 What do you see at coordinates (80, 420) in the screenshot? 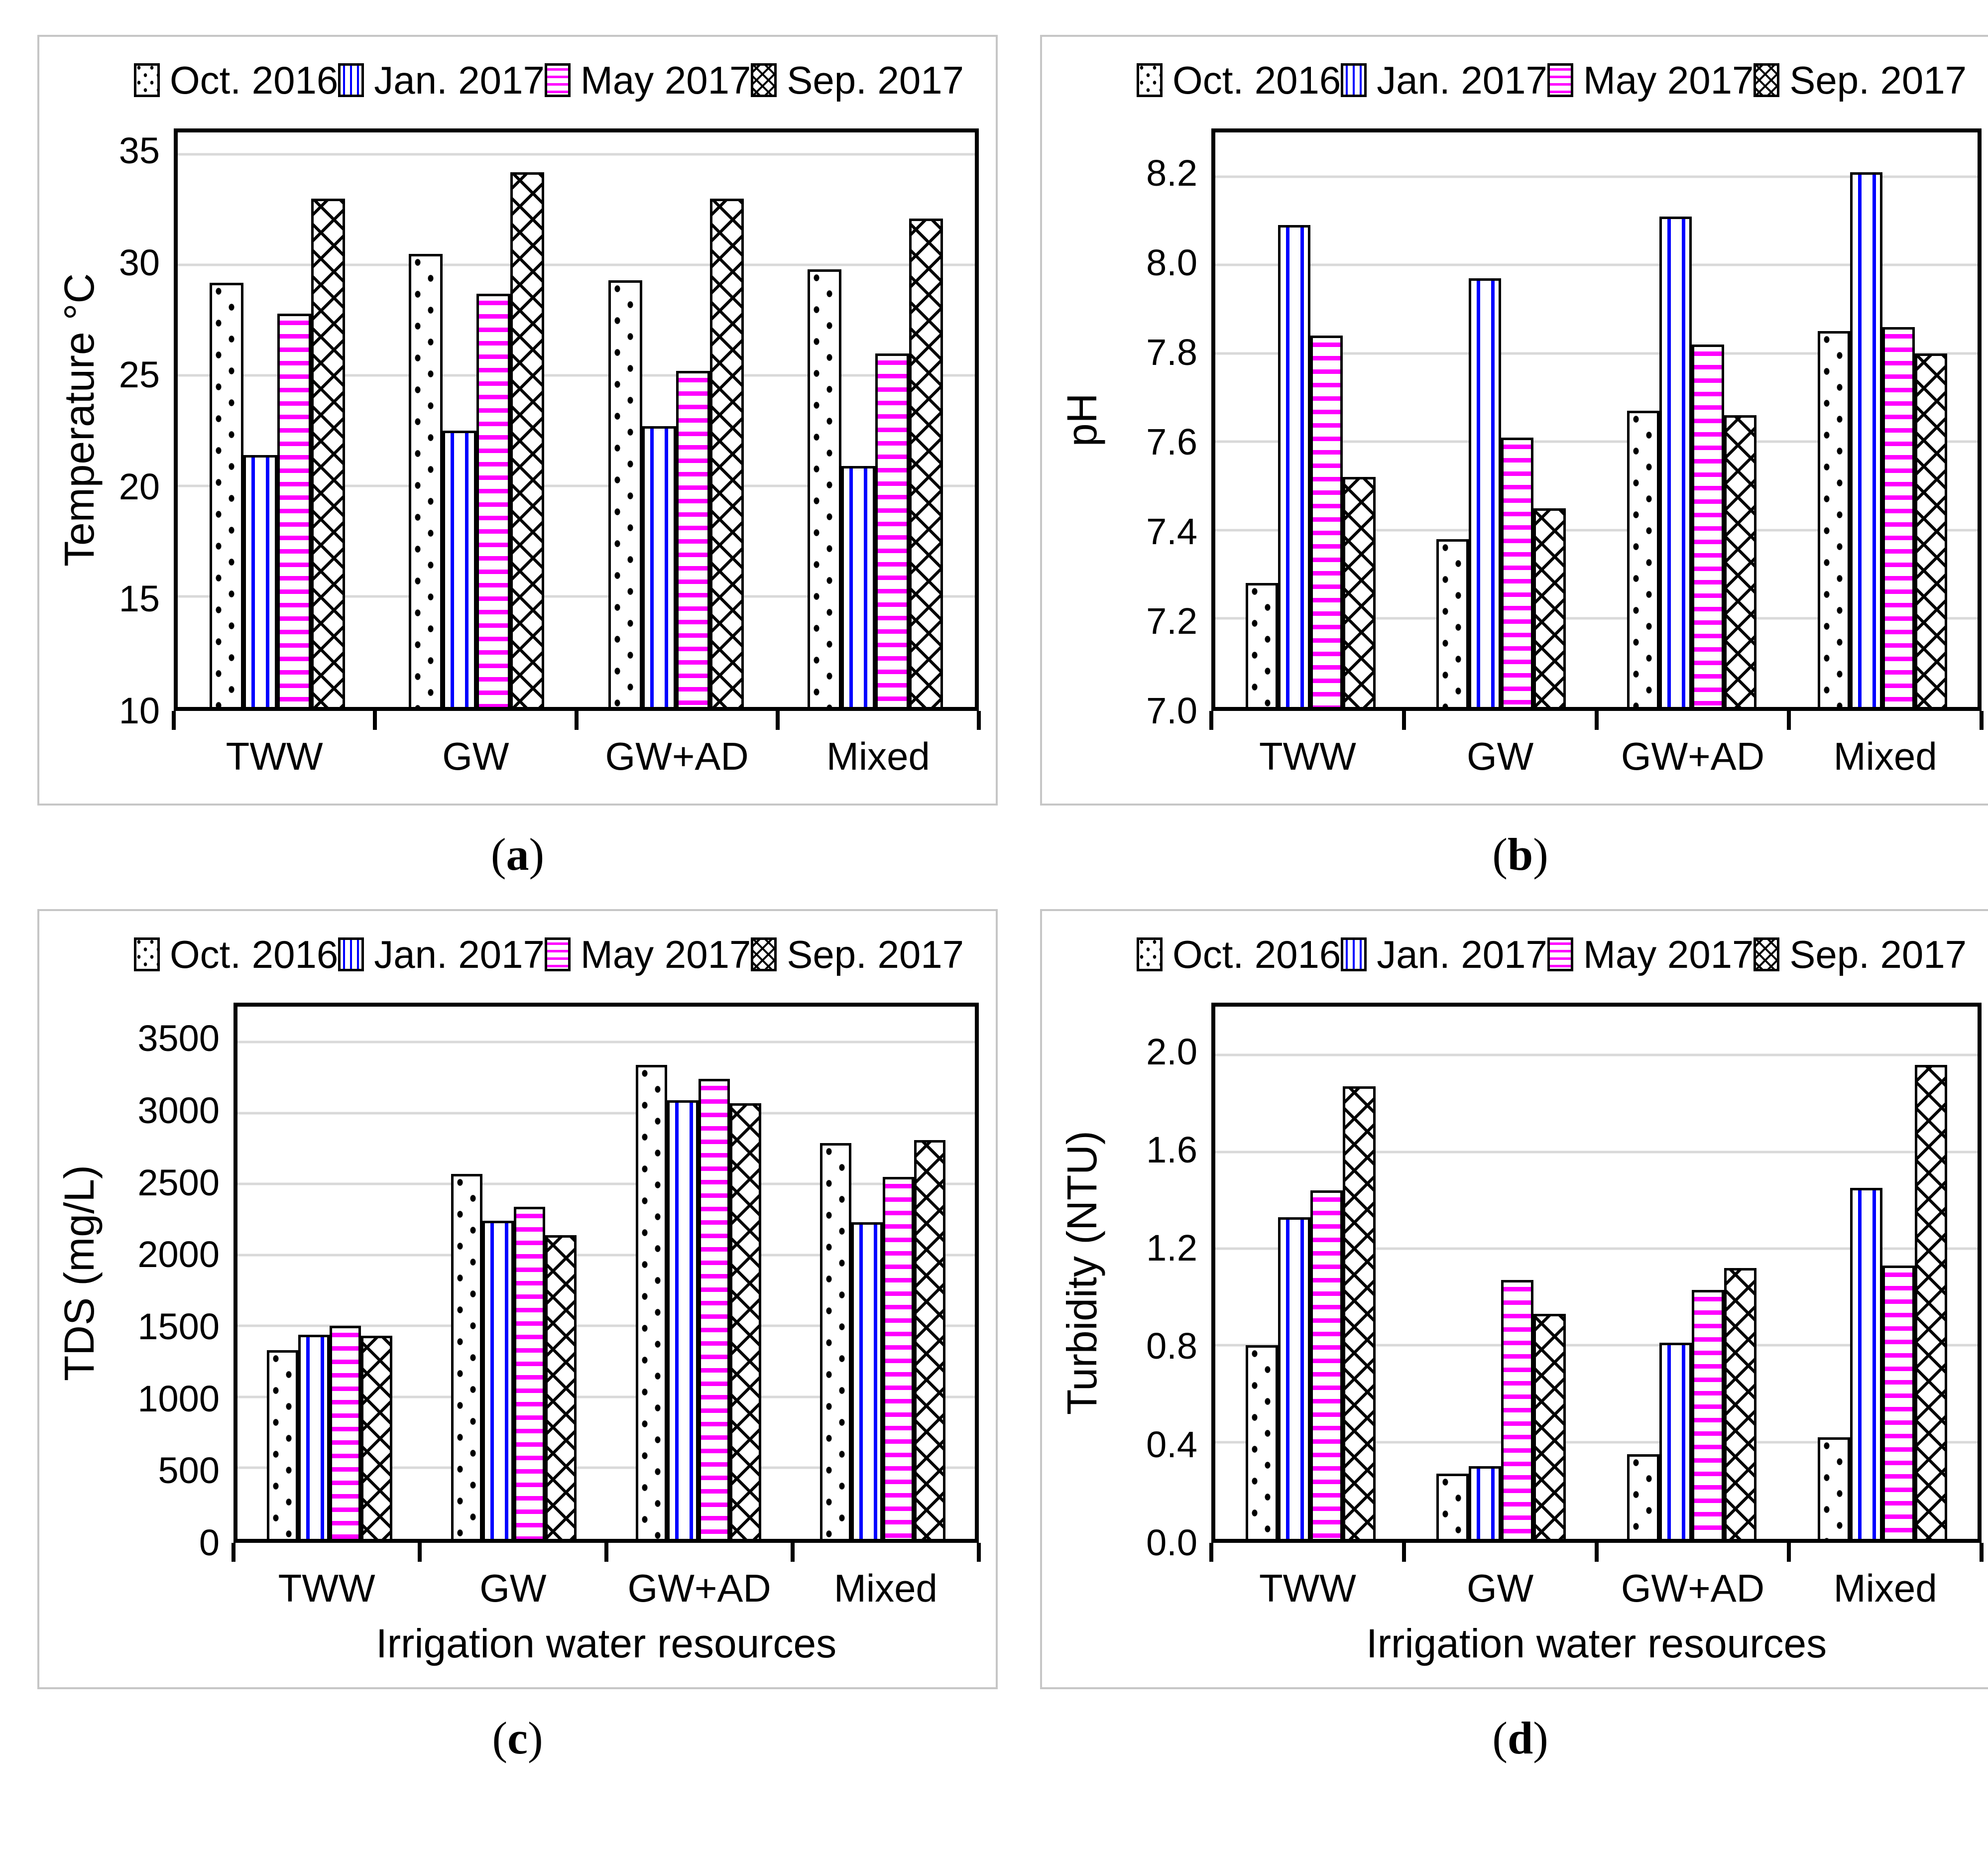
I see `y-axis-title: Temperature °C` at bounding box center [80, 420].